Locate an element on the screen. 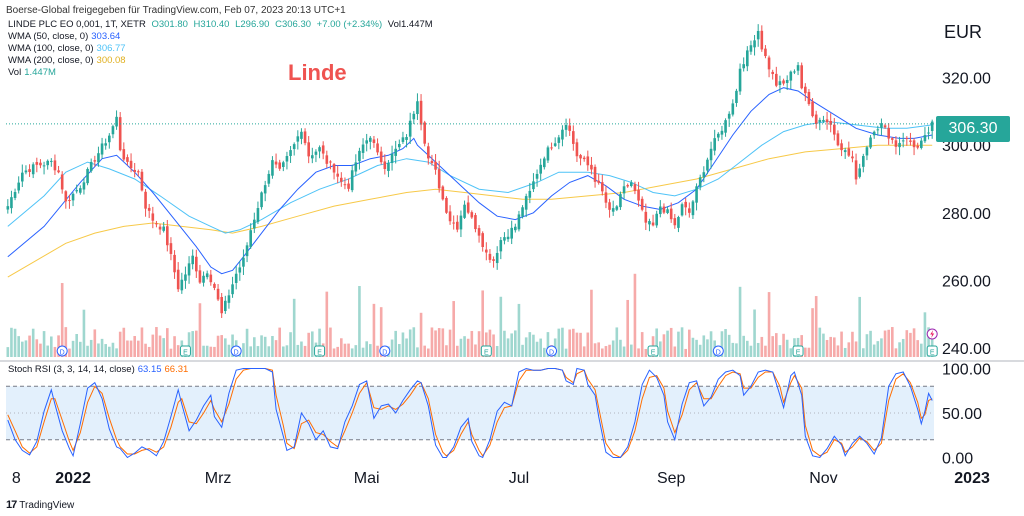 Image resolution: width=1024 pixels, height=516 pixels. lightning-glyph is located at coordinates (932, 334).